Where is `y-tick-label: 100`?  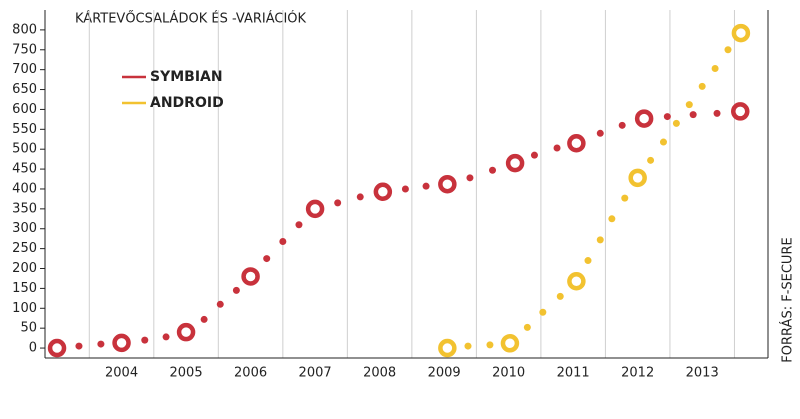 y-tick-label: 100 is located at coordinates (24, 308).